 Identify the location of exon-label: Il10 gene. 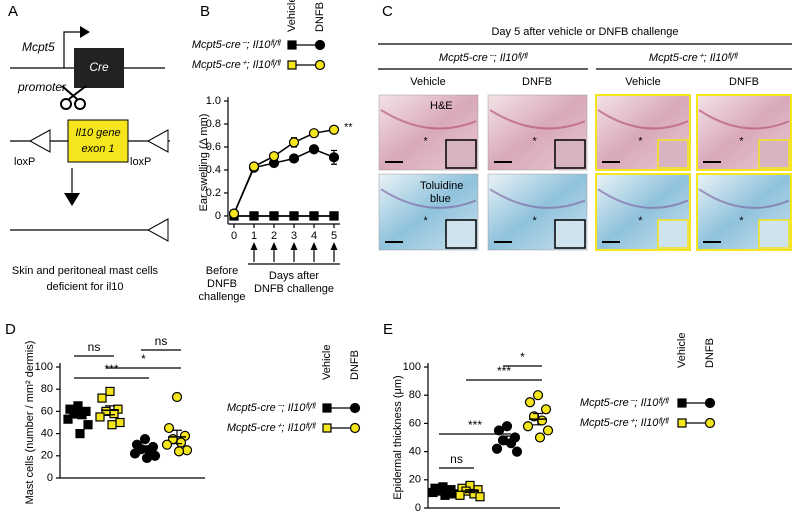
(97, 133).